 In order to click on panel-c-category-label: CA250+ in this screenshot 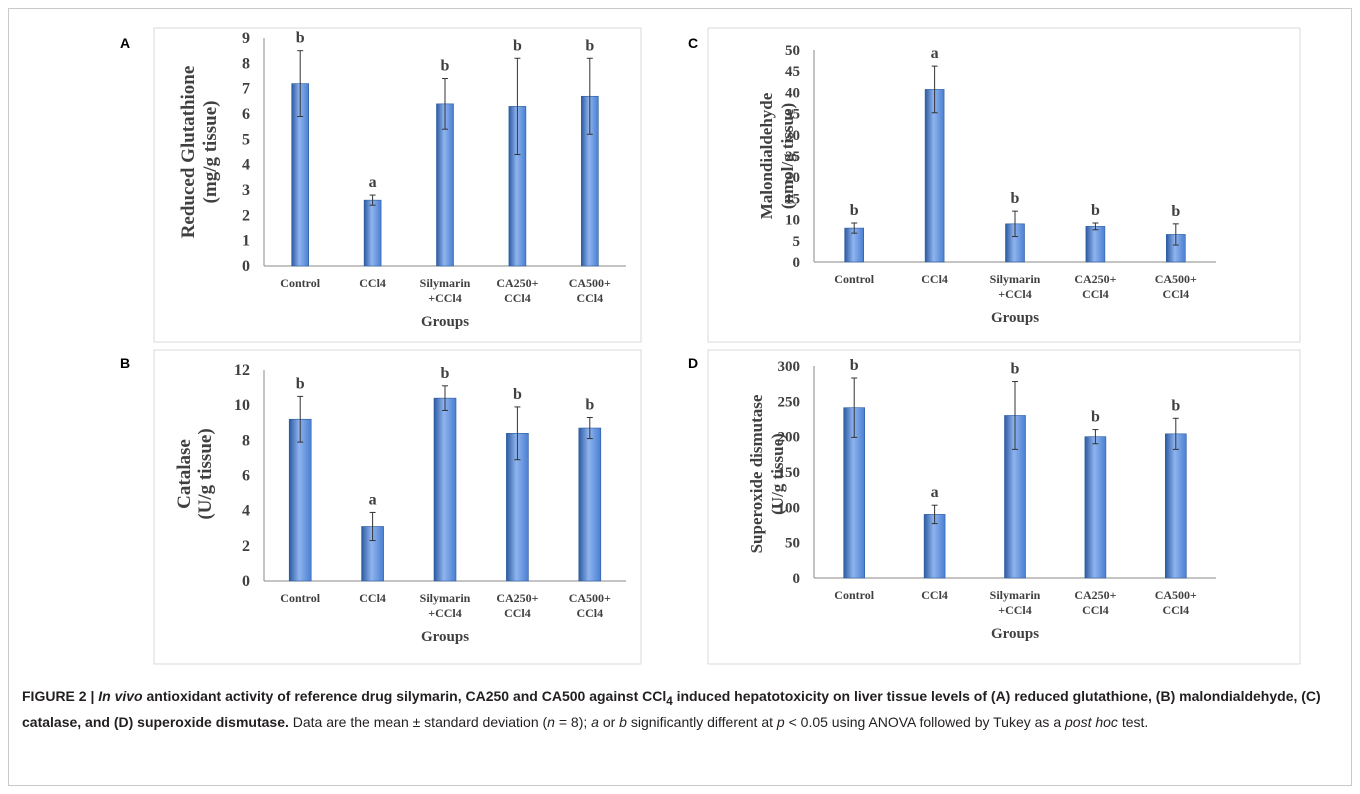, I will do `click(1095, 279)`.